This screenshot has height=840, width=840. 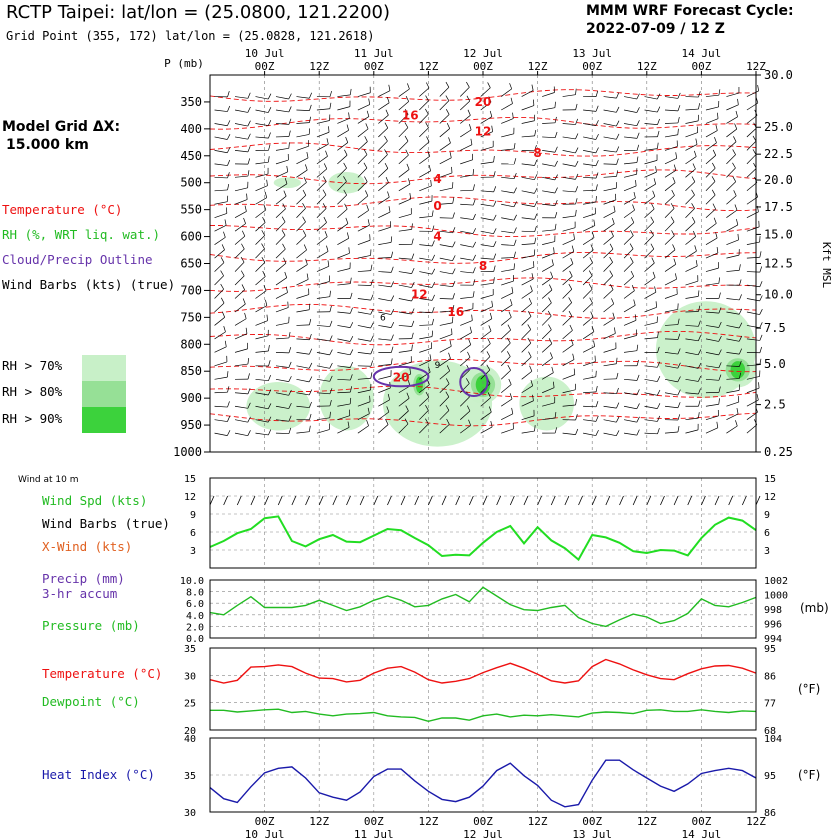 What do you see at coordinates (91, 701) in the screenshot?
I see `legend-dewpoint: Dewpoint (°C)` at bounding box center [91, 701].